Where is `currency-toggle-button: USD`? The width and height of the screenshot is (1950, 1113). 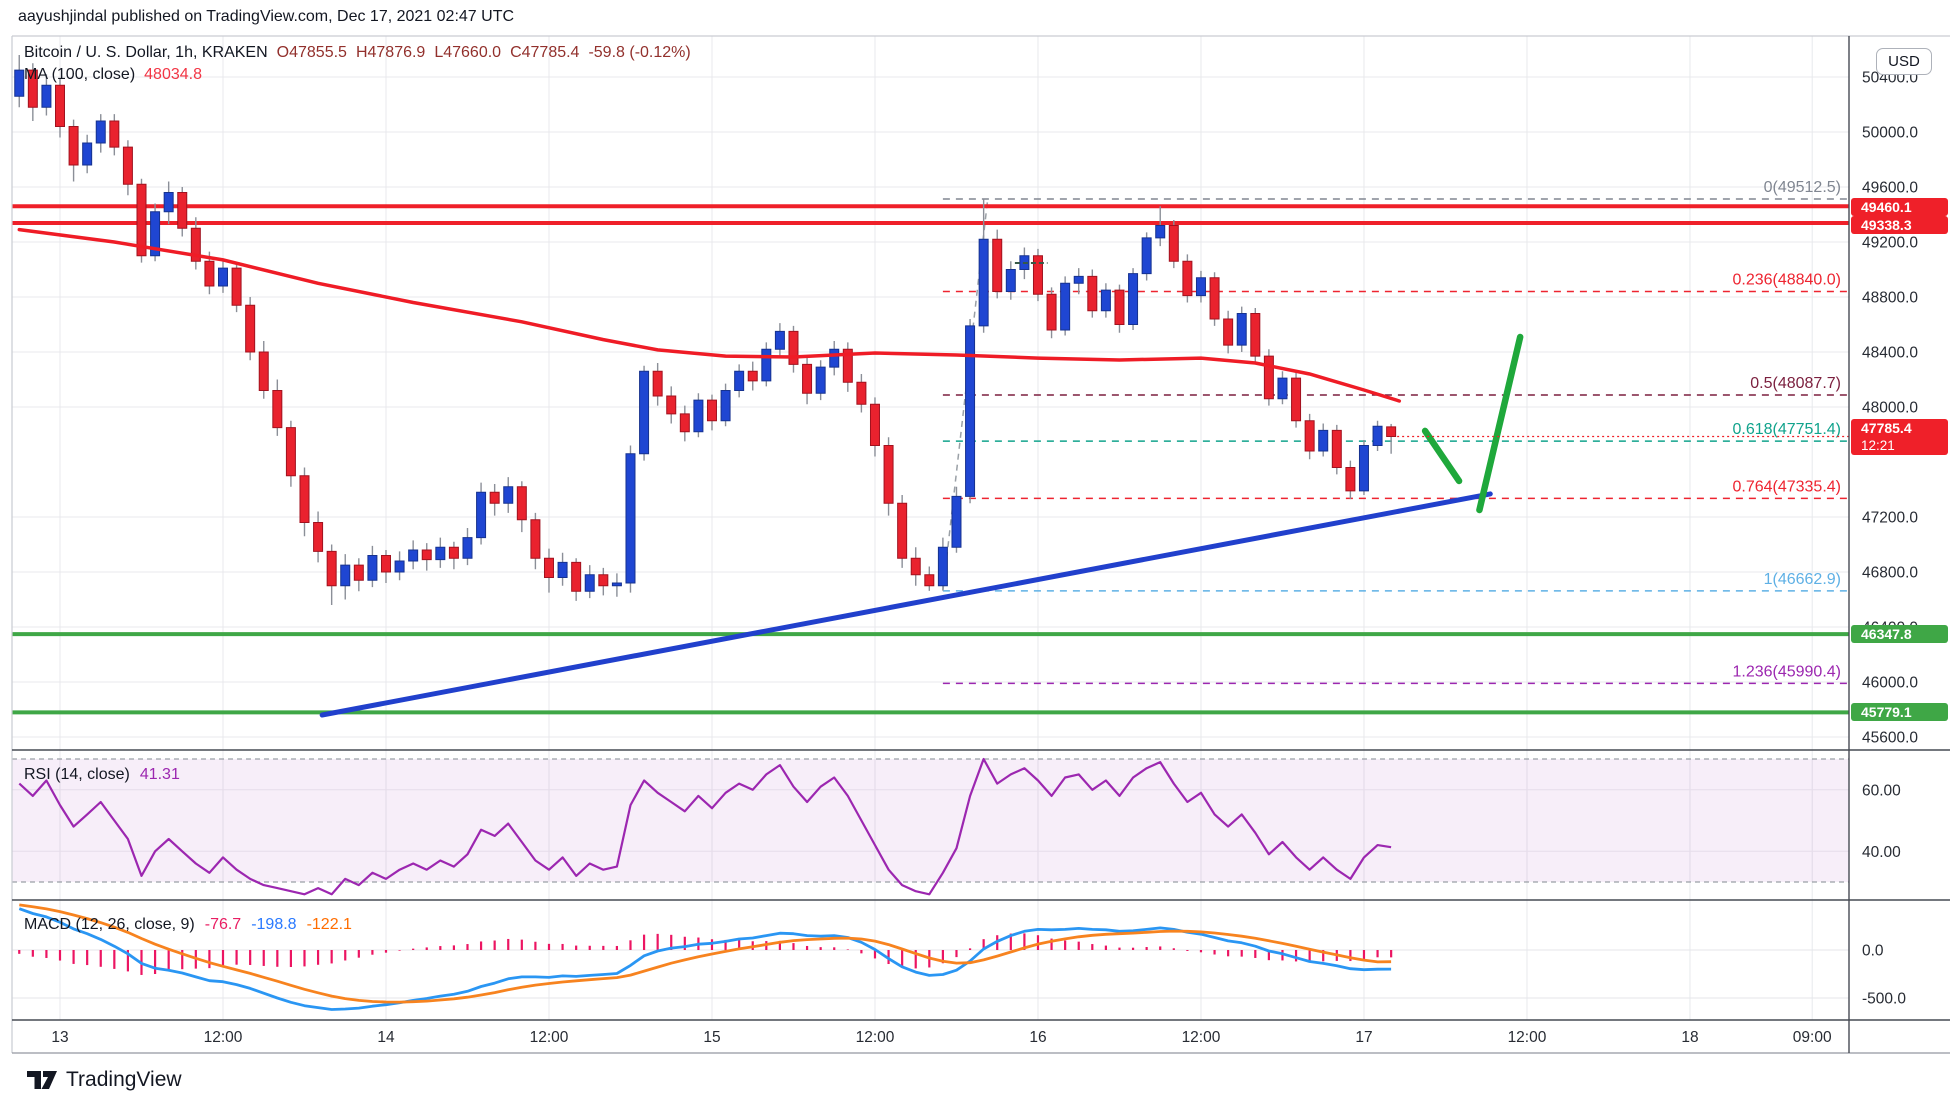 currency-toggle-button: USD is located at coordinates (1904, 61).